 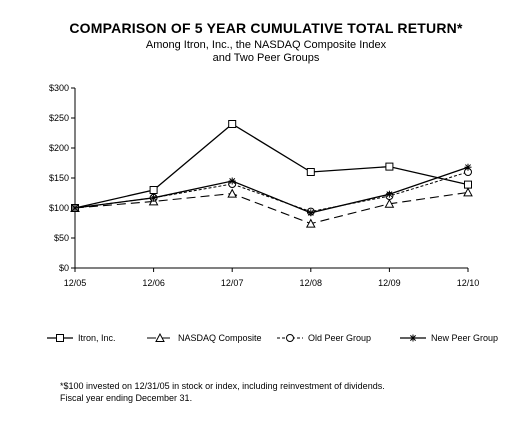 I want to click on legend-label: Old Peer Group, so click(x=339, y=338).